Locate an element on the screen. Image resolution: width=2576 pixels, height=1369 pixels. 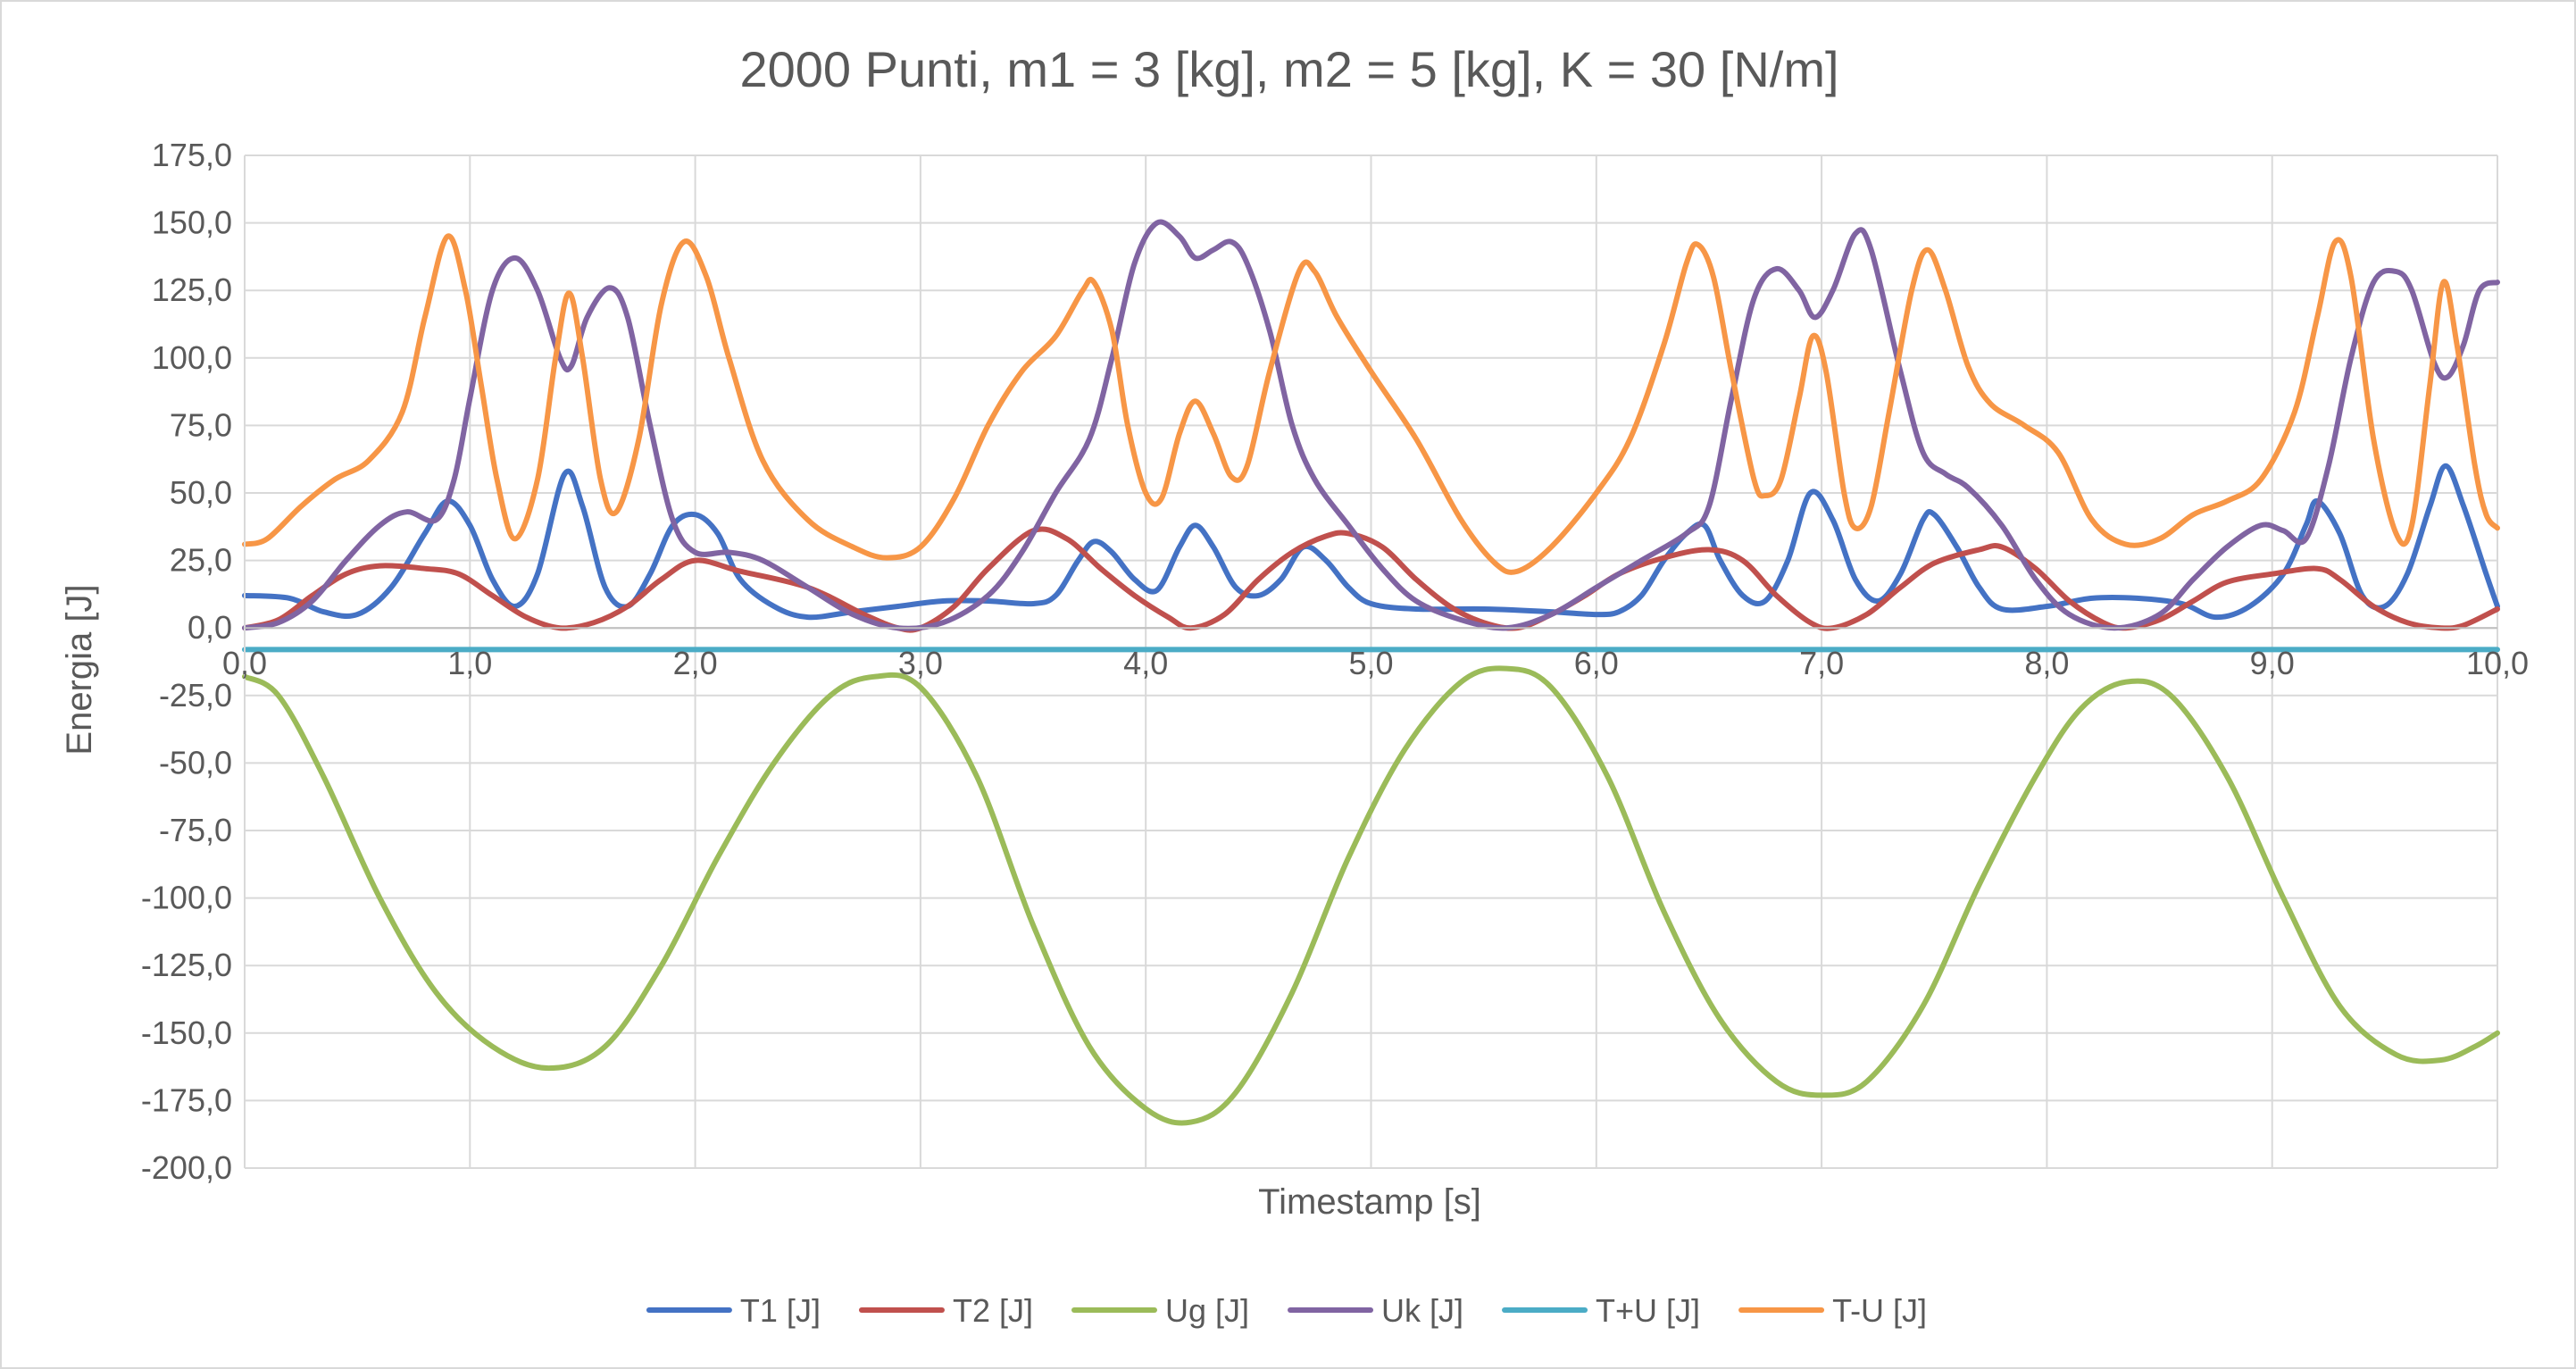
y-tick-label: -75,0 is located at coordinates (195, 830).